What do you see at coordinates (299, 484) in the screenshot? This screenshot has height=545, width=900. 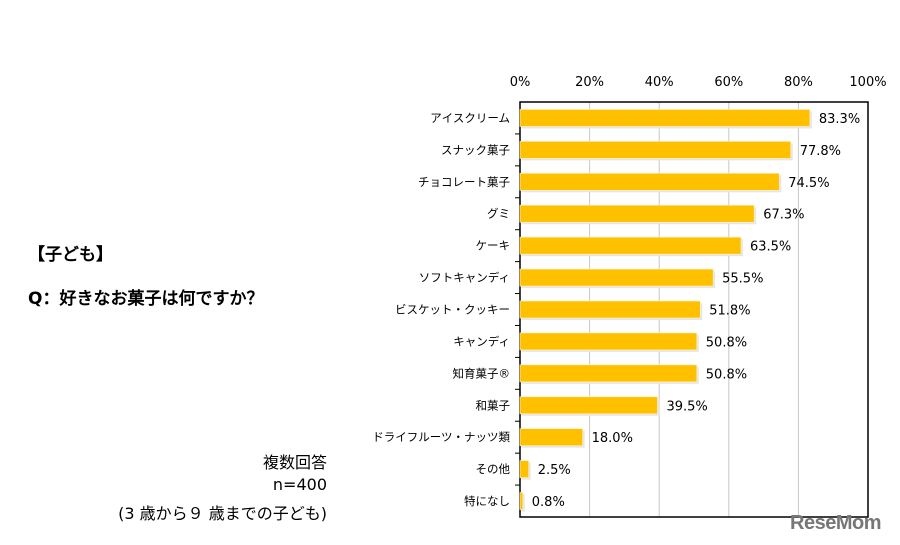 I see `note-sample-size: n=400` at bounding box center [299, 484].